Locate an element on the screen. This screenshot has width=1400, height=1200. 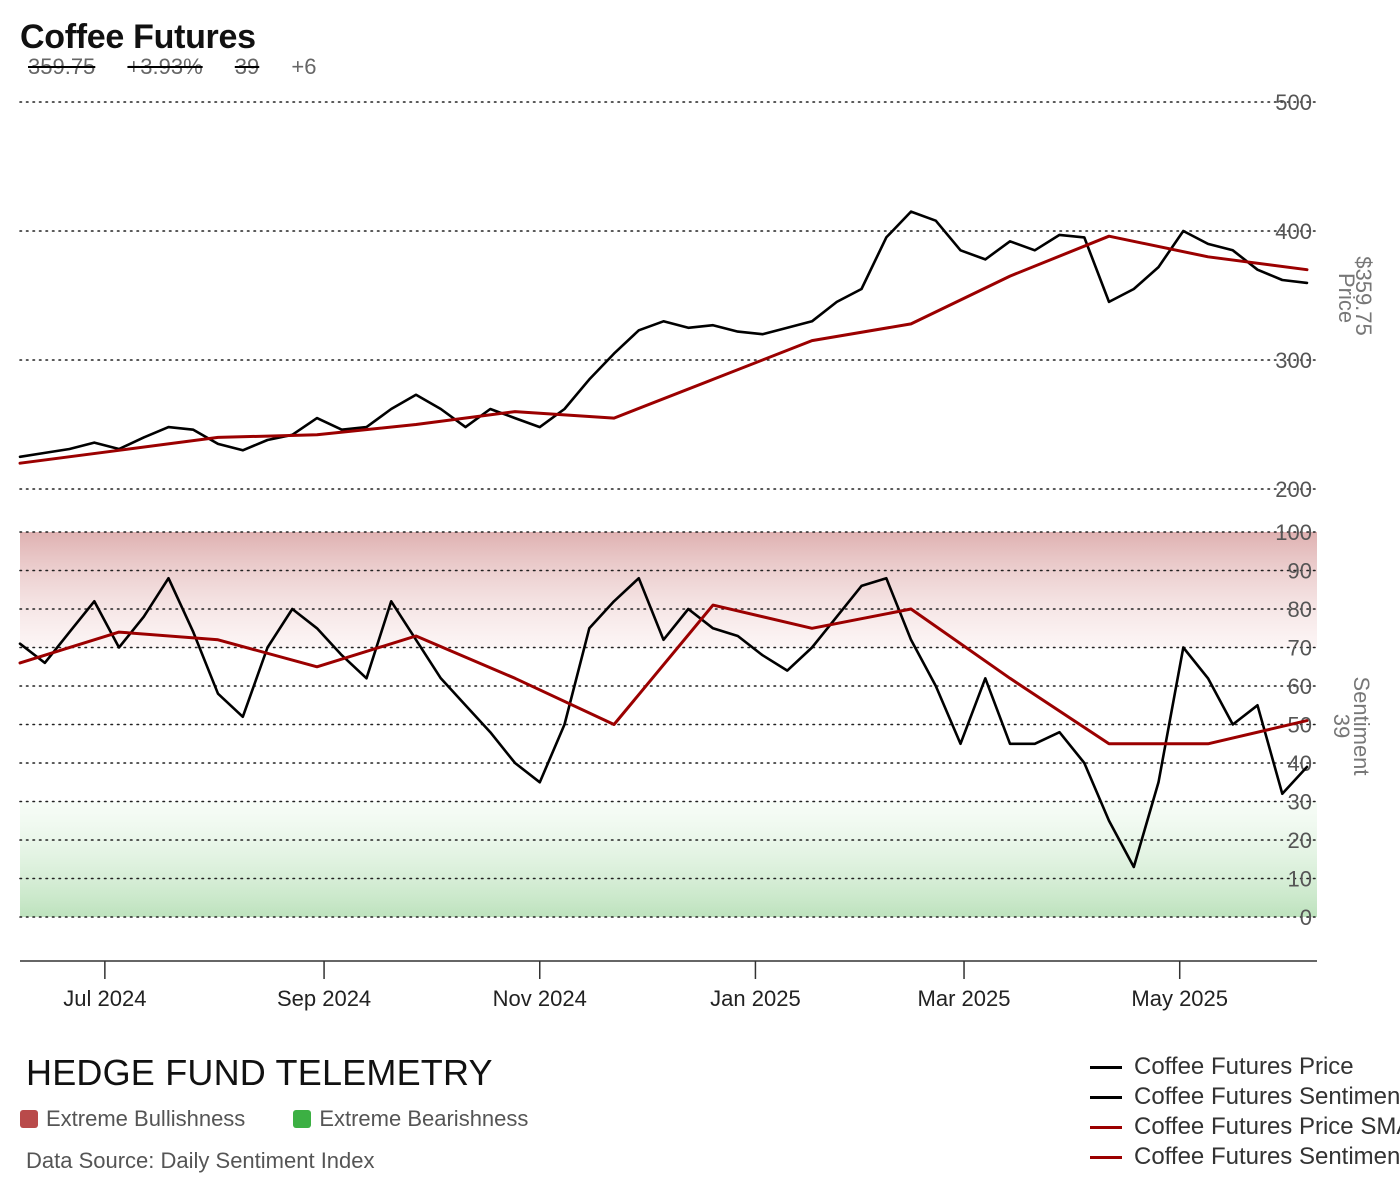
legend-item-price: Coffee Futures Price is located at coordinates (1245, 1067).